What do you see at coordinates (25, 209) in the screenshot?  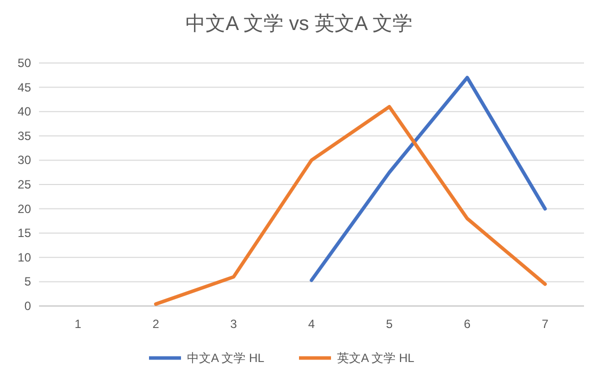 I see `y-tick-label: 20` at bounding box center [25, 209].